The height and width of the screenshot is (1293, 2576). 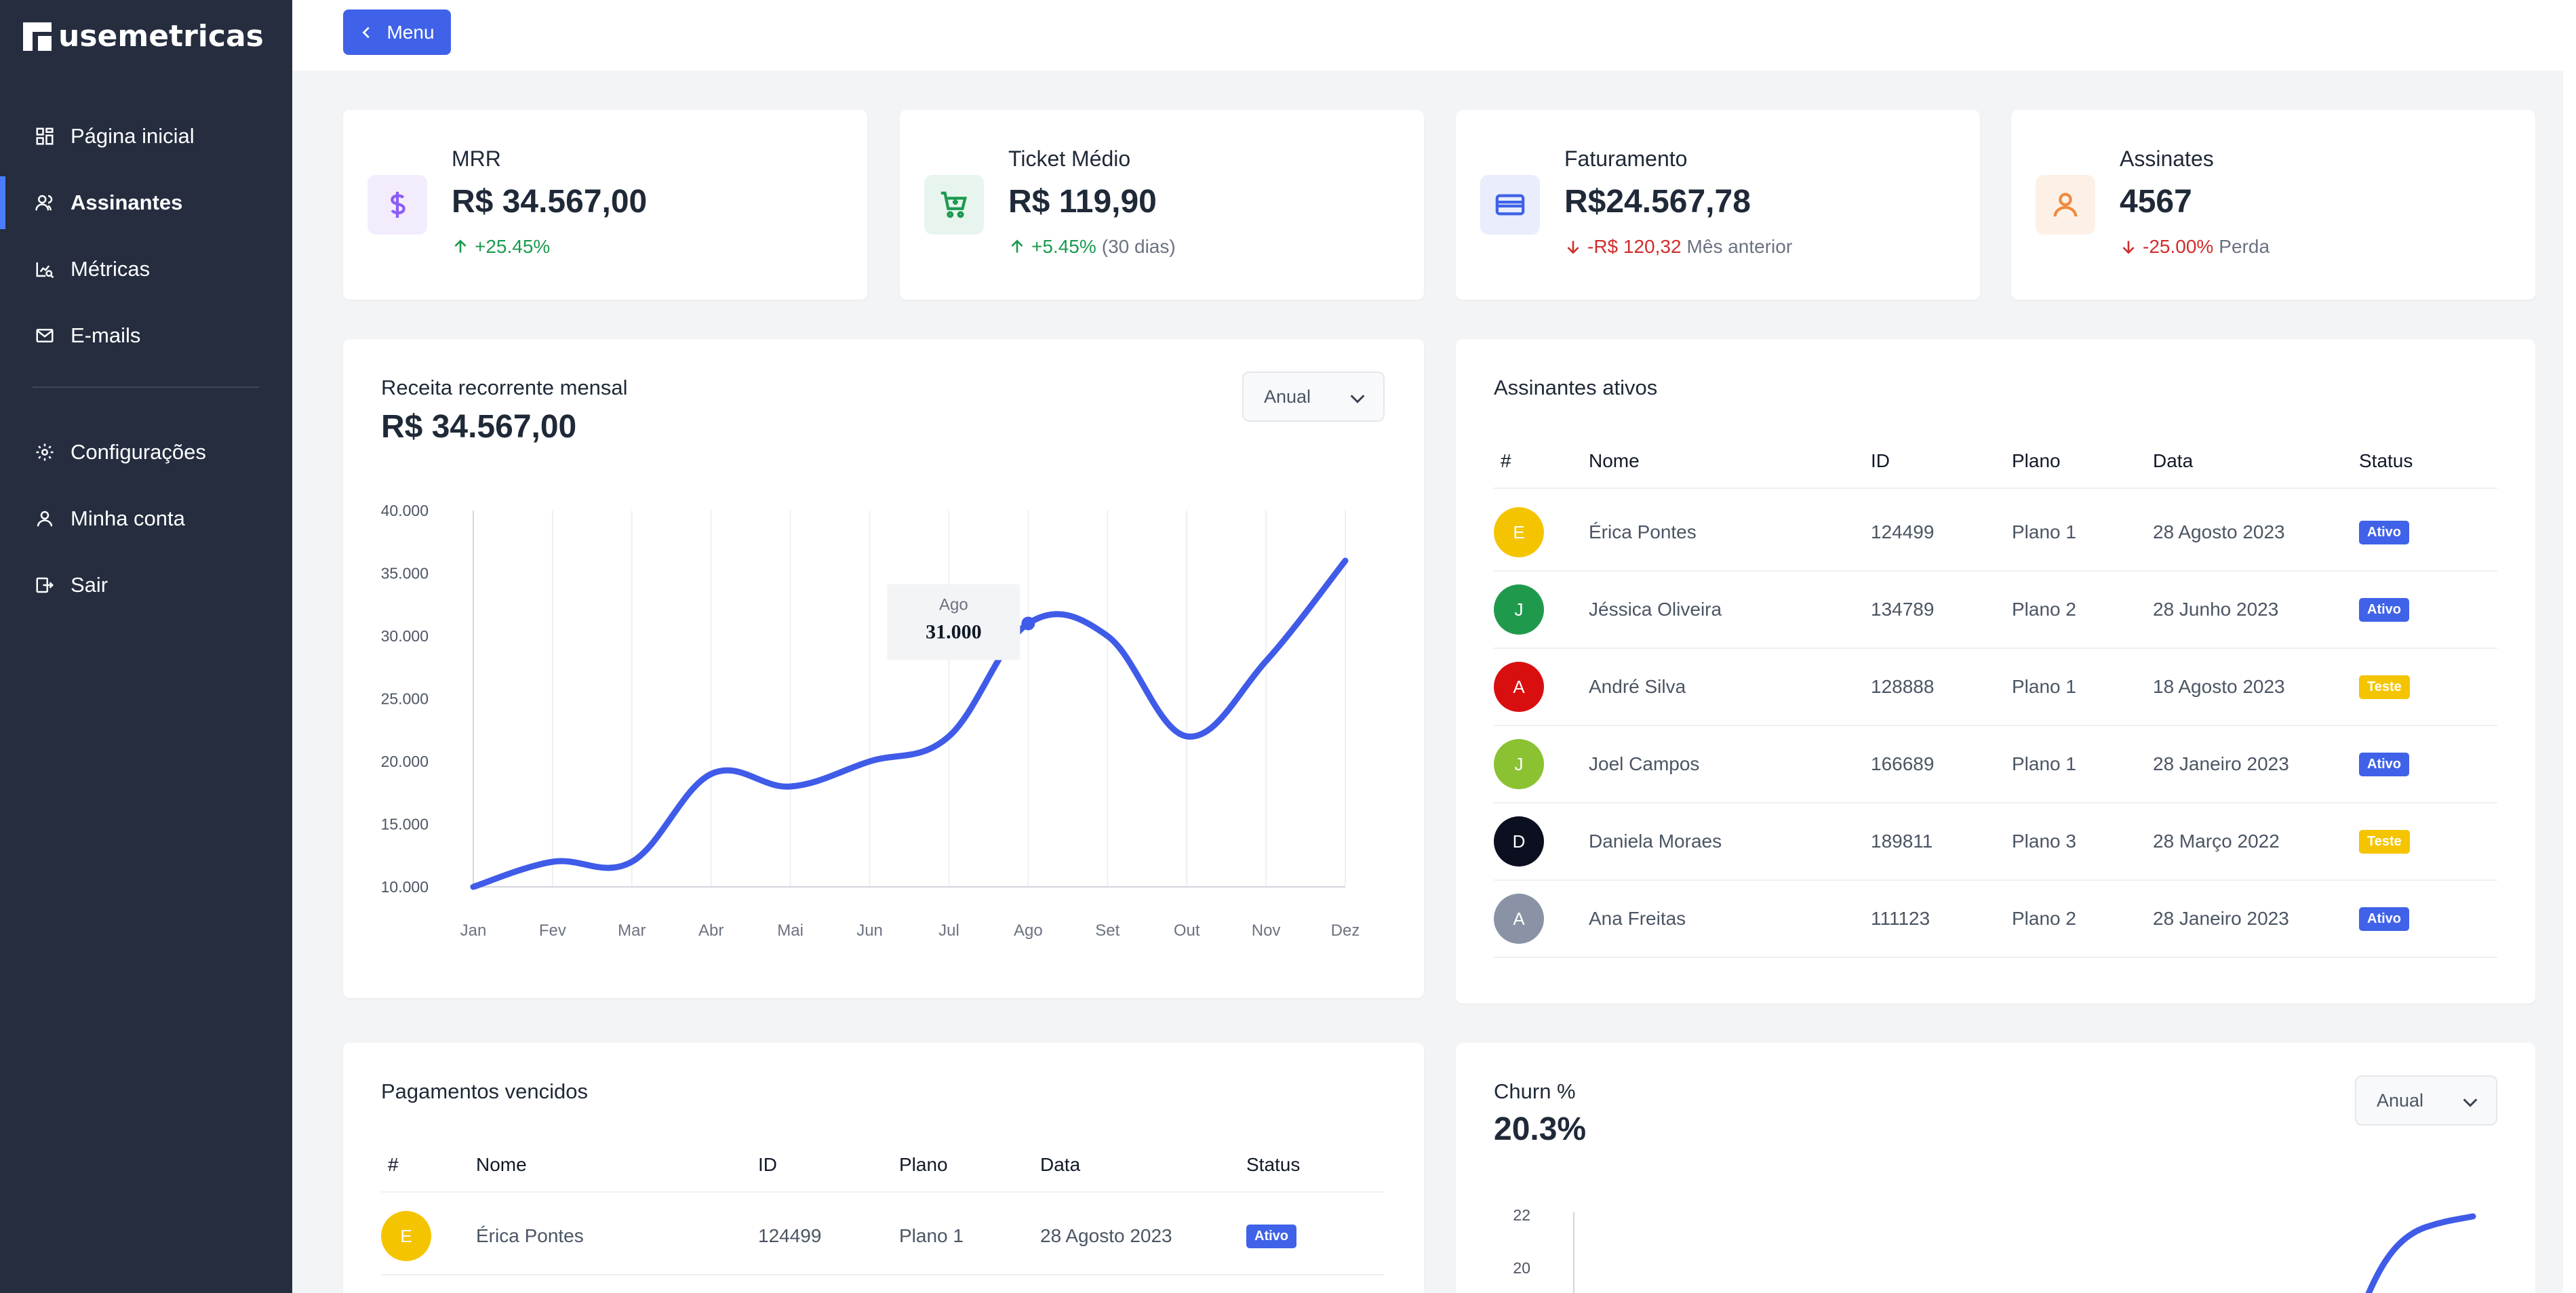 I want to click on tooltip-value: 31.000, so click(x=954, y=632).